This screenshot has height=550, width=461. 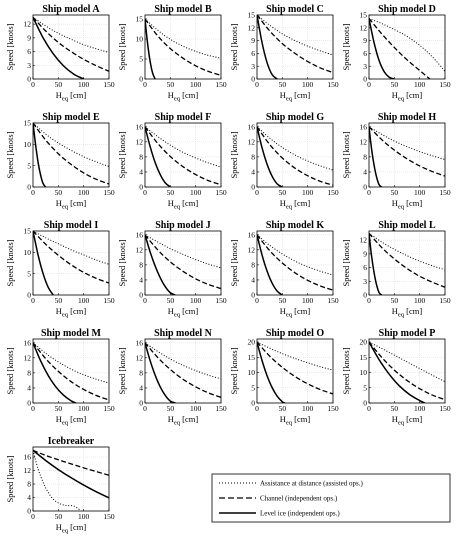 I want to click on y-tick-label: 9, so click(x=365, y=253).